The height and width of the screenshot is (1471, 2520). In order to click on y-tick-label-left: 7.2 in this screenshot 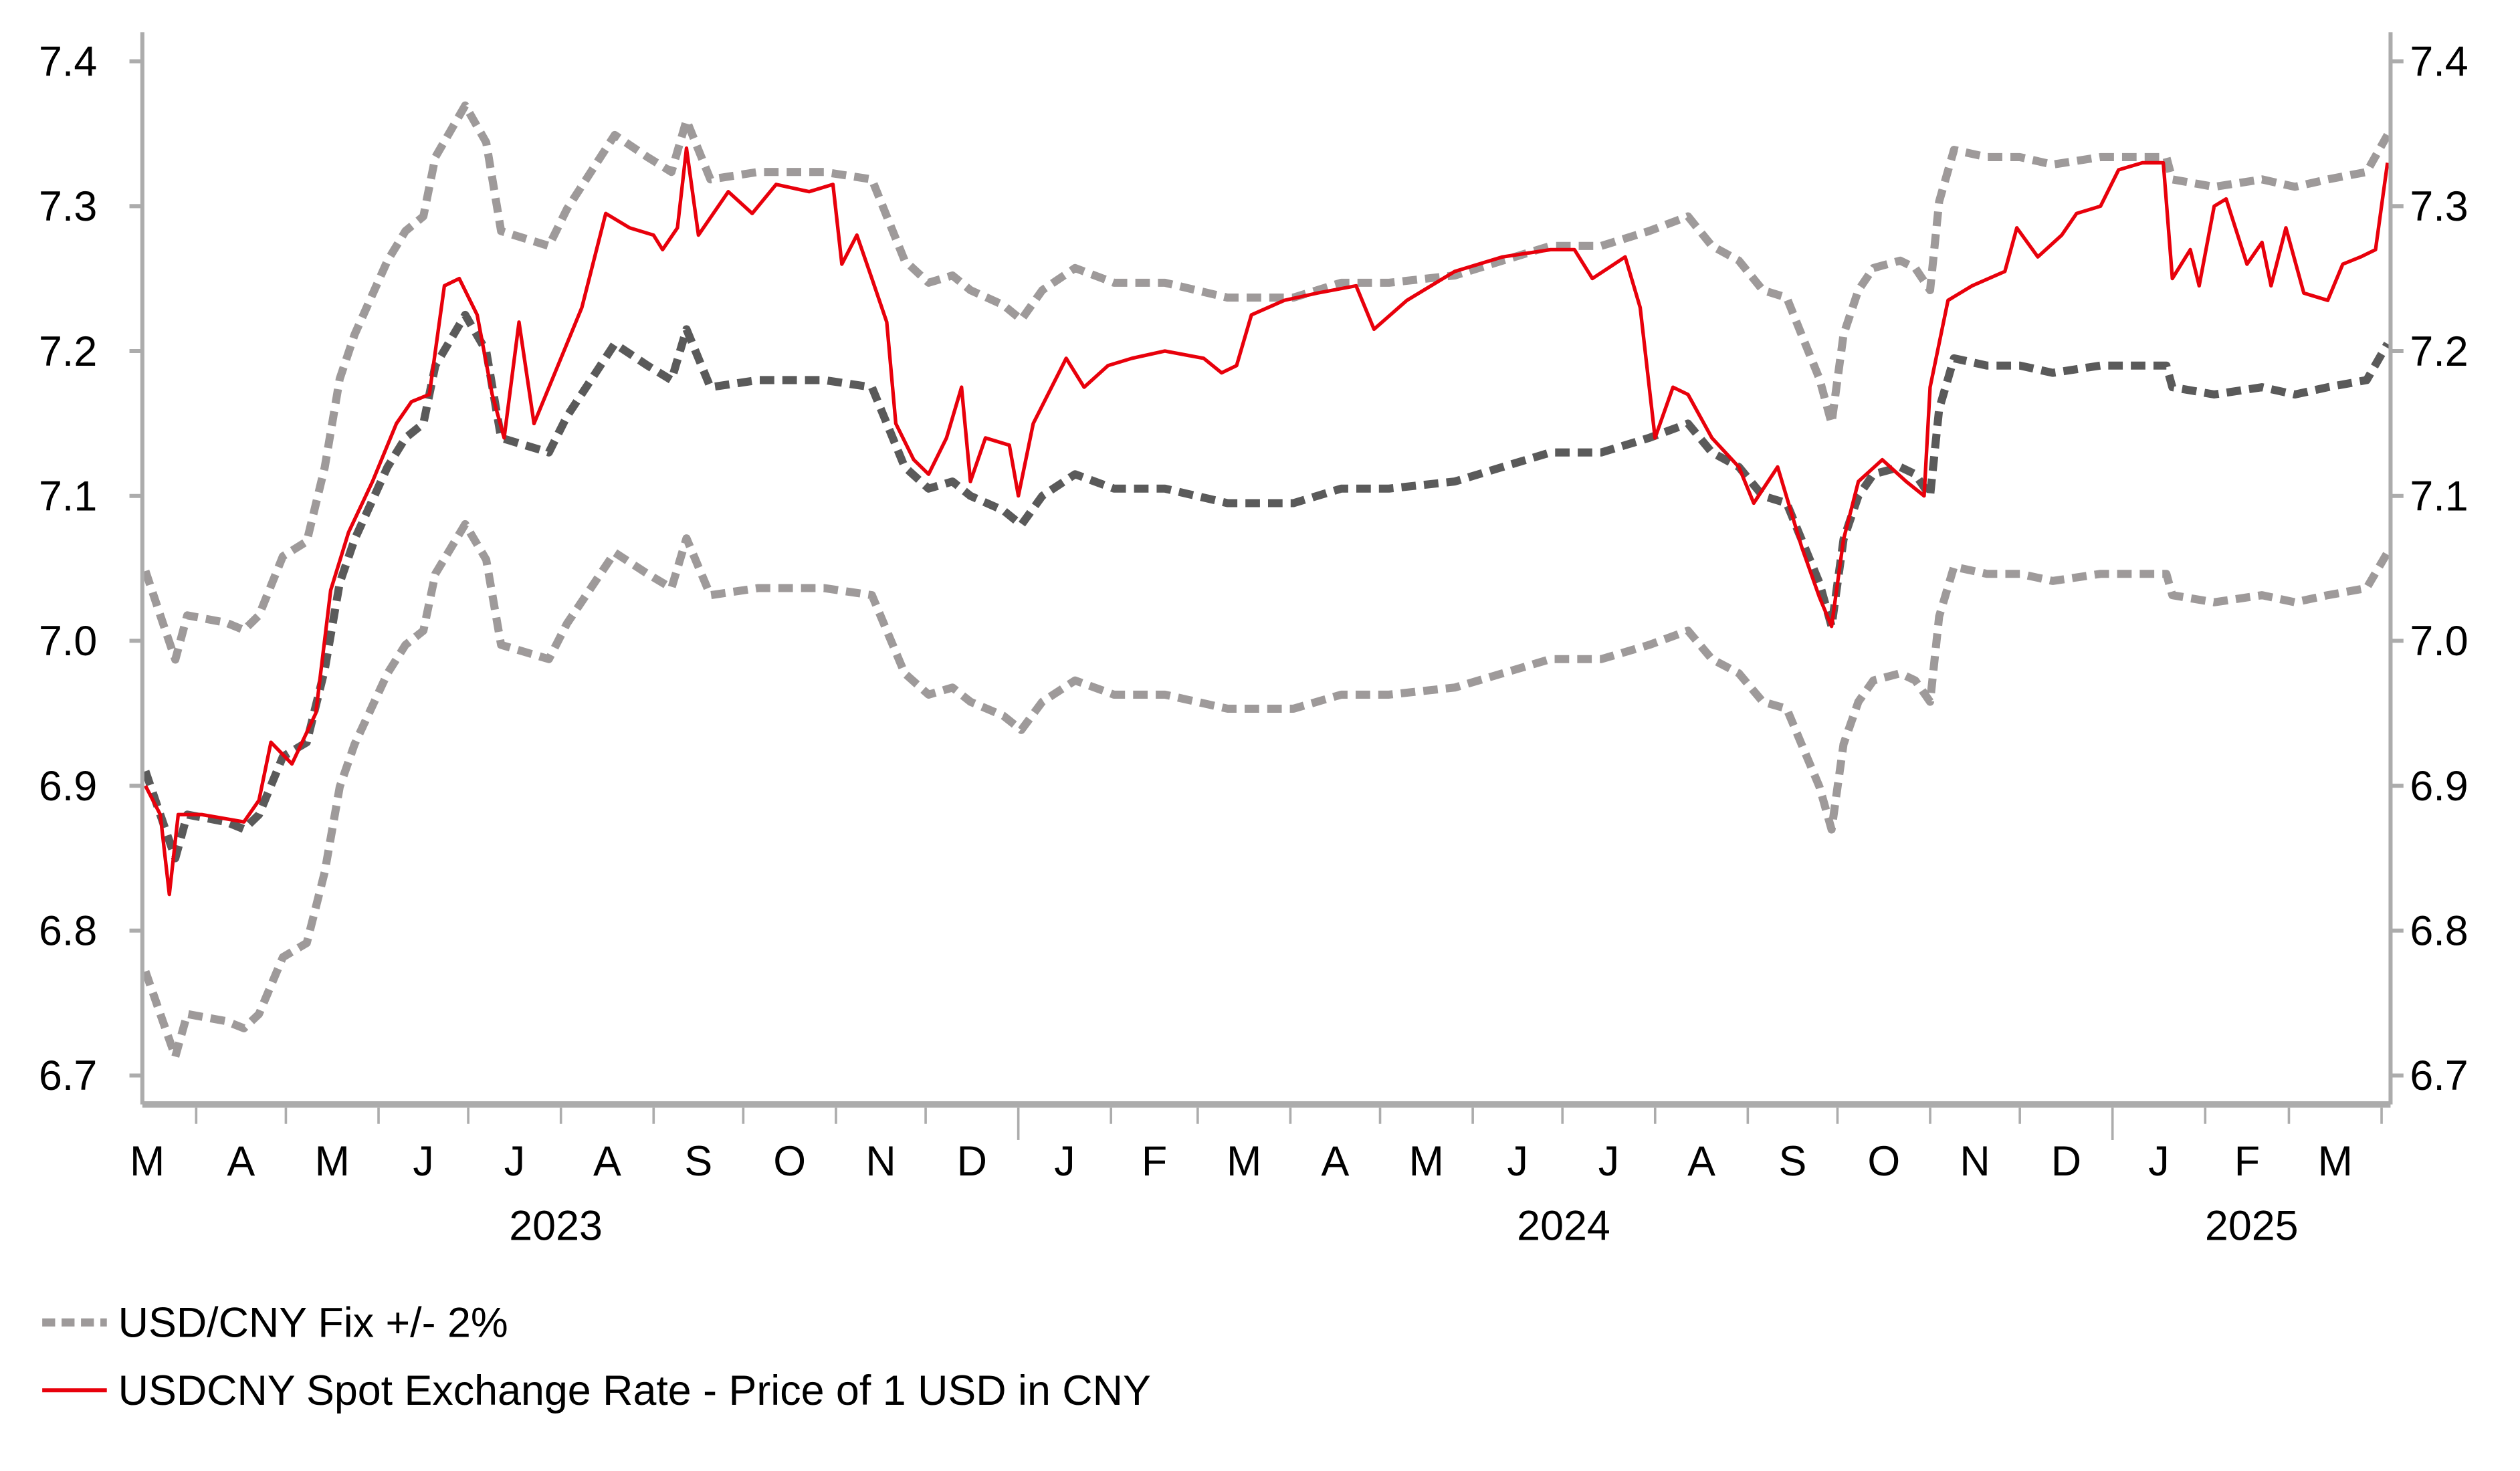, I will do `click(68, 351)`.